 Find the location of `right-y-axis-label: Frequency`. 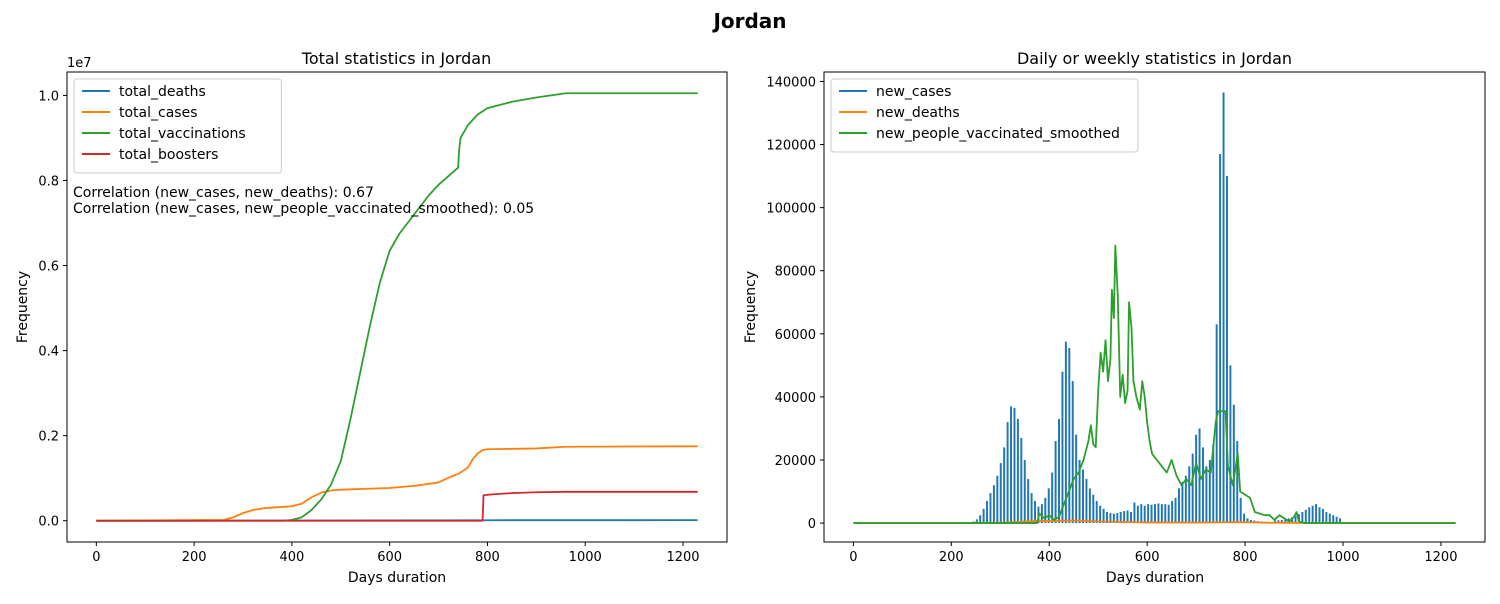

right-y-axis-label: Frequency is located at coordinates (751, 307).